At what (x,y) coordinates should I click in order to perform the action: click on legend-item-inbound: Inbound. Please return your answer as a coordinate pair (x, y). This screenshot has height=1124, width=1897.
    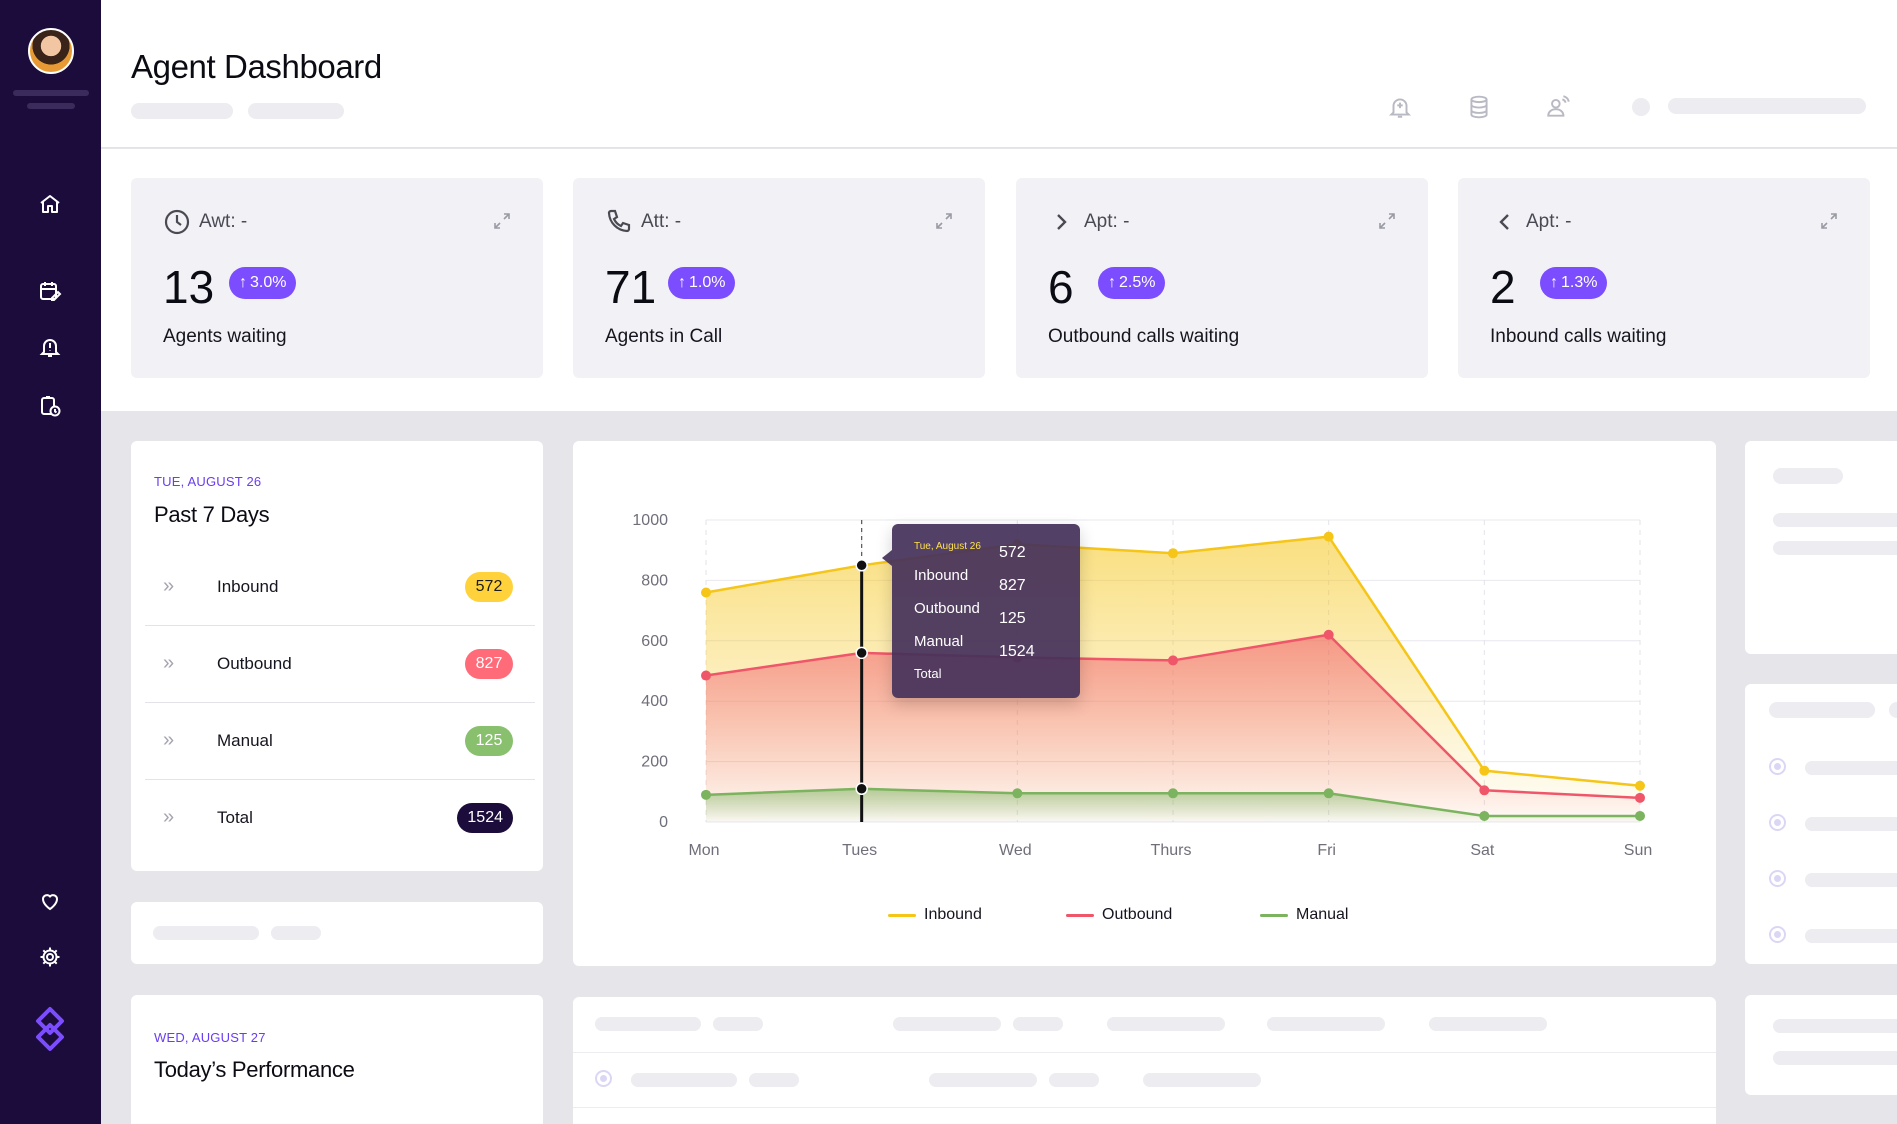
    Looking at the image, I should click on (935, 915).